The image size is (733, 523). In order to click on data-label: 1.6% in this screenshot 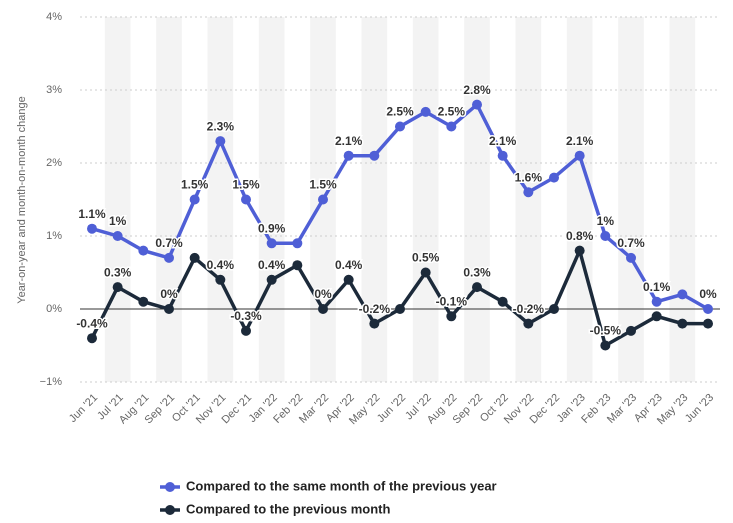, I will do `click(529, 177)`.